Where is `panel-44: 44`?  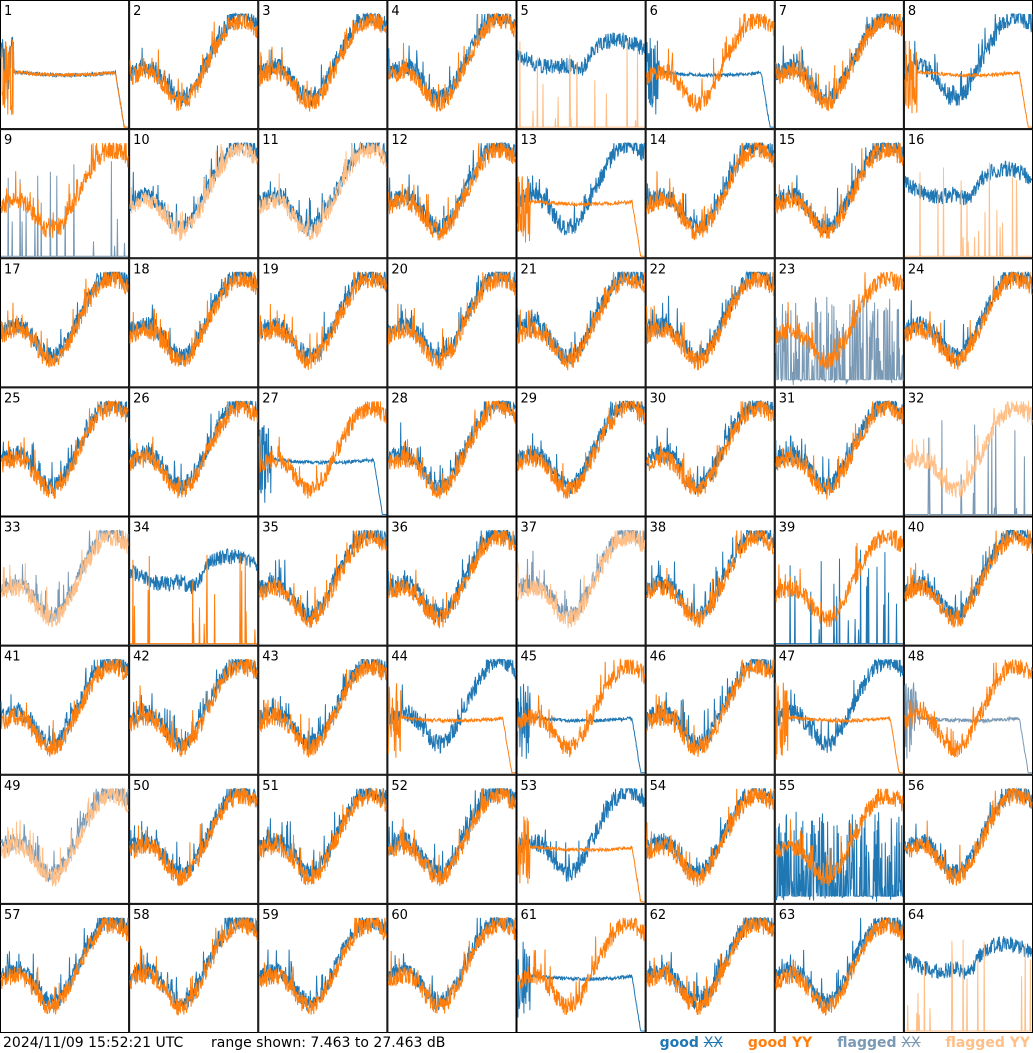 panel-44: 44 is located at coordinates (452, 710).